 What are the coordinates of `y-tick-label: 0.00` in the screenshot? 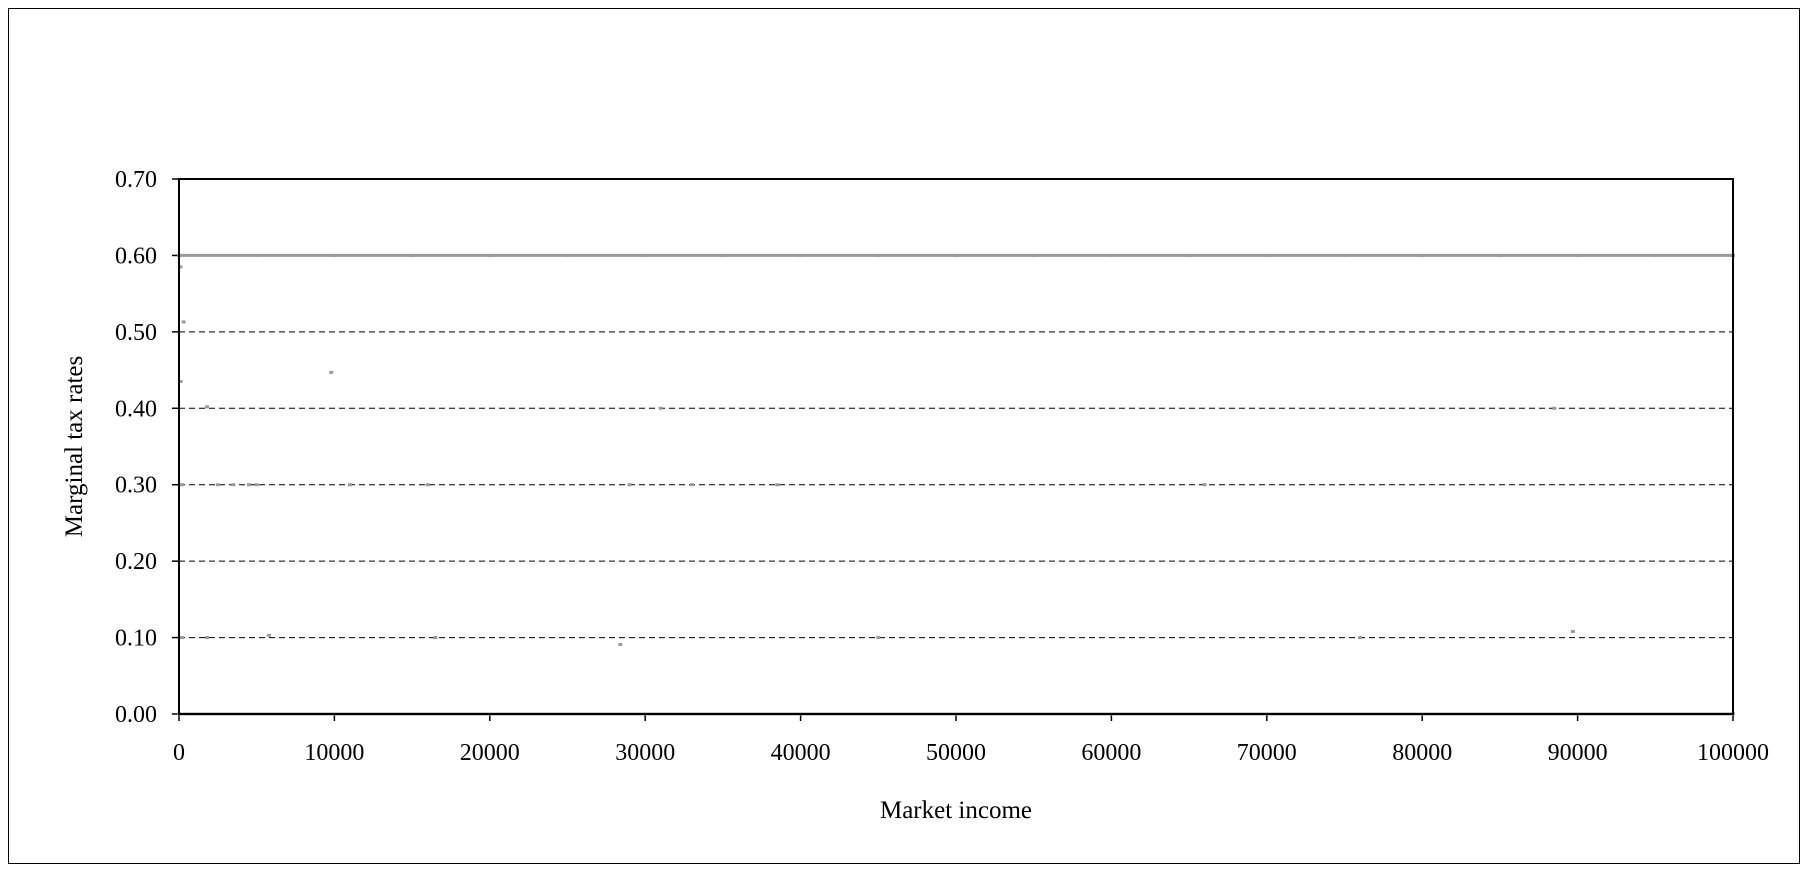 It's located at (136, 715).